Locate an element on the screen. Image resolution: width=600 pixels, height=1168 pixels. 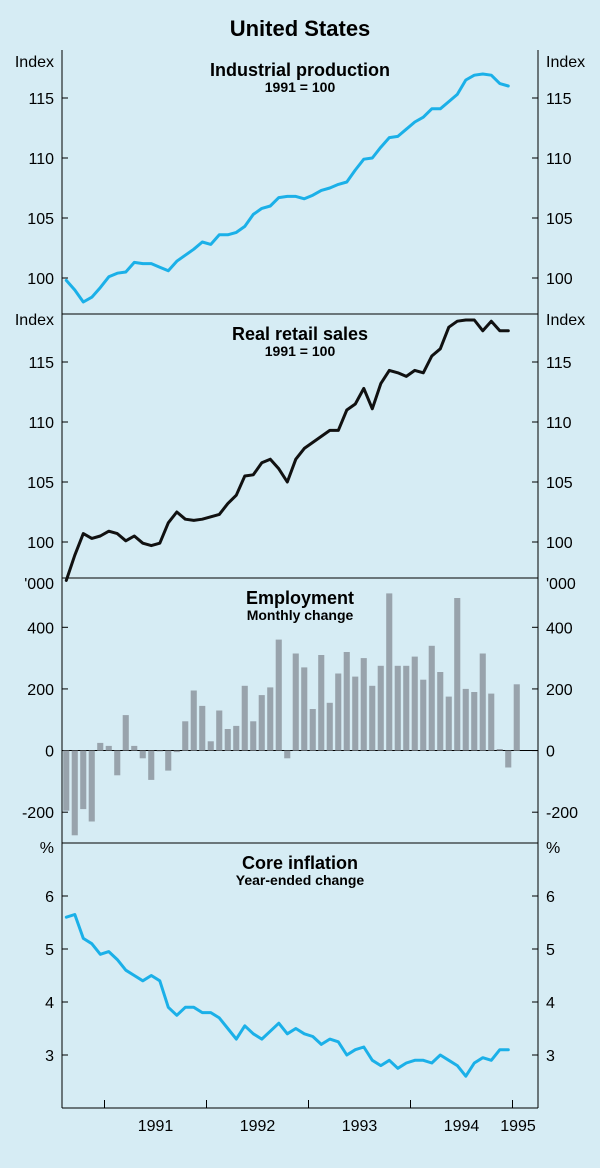
y-tick-label-left: 115 is located at coordinates (41, 99).